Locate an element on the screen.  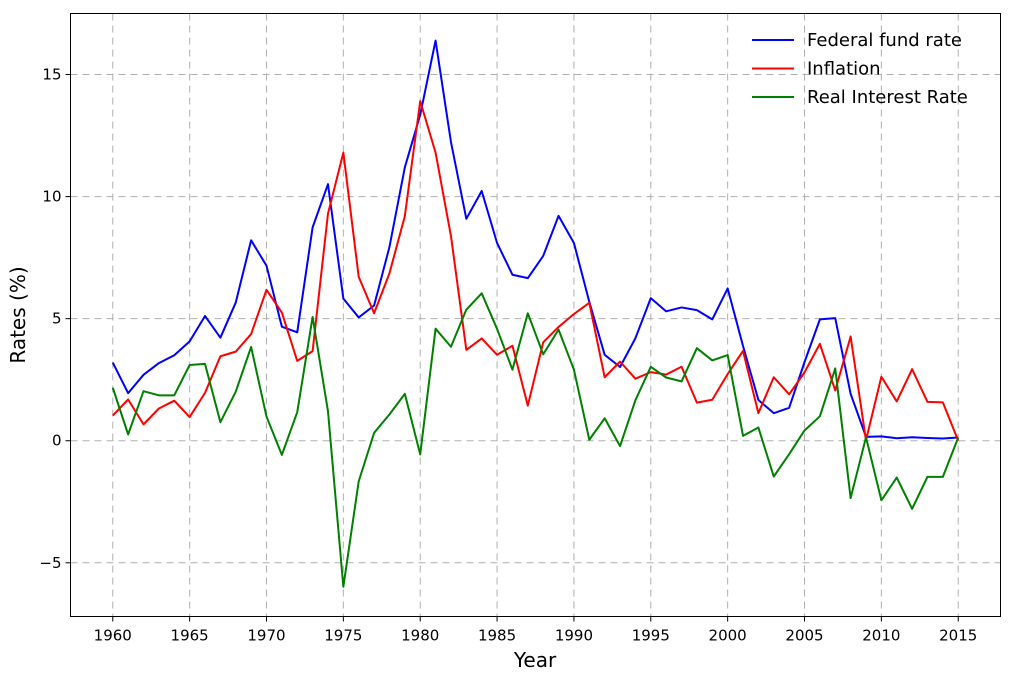
x-axis-title: Year is located at coordinates (535, 660).